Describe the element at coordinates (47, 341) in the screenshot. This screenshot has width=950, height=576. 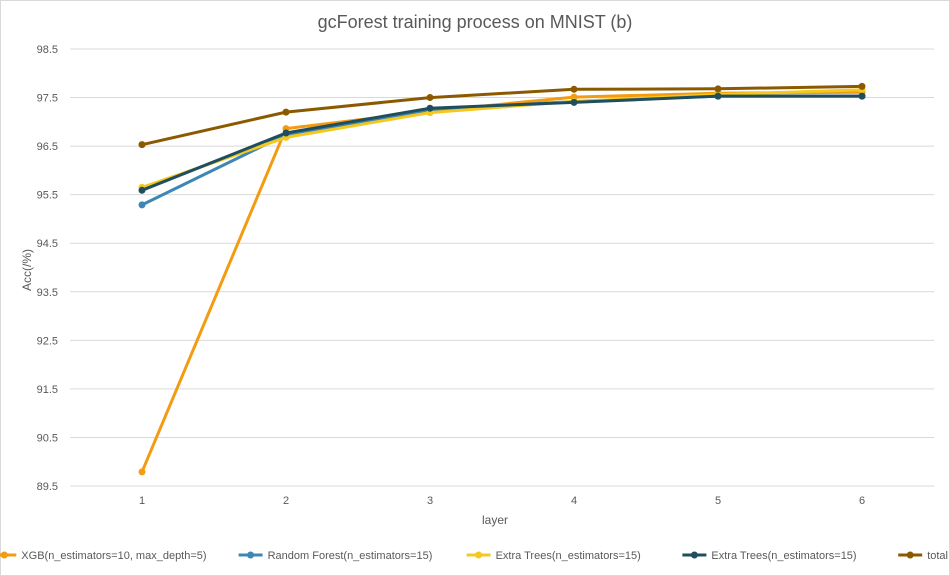
I see `y-tick-label: 92.5` at that location.